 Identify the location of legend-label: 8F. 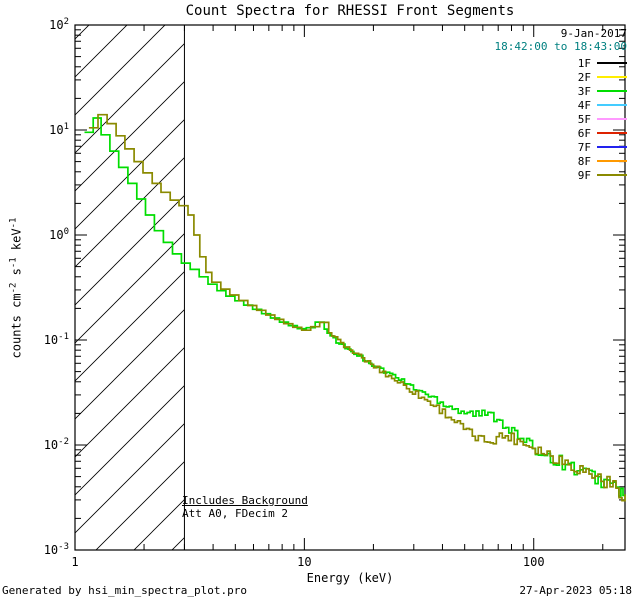
(584, 161).